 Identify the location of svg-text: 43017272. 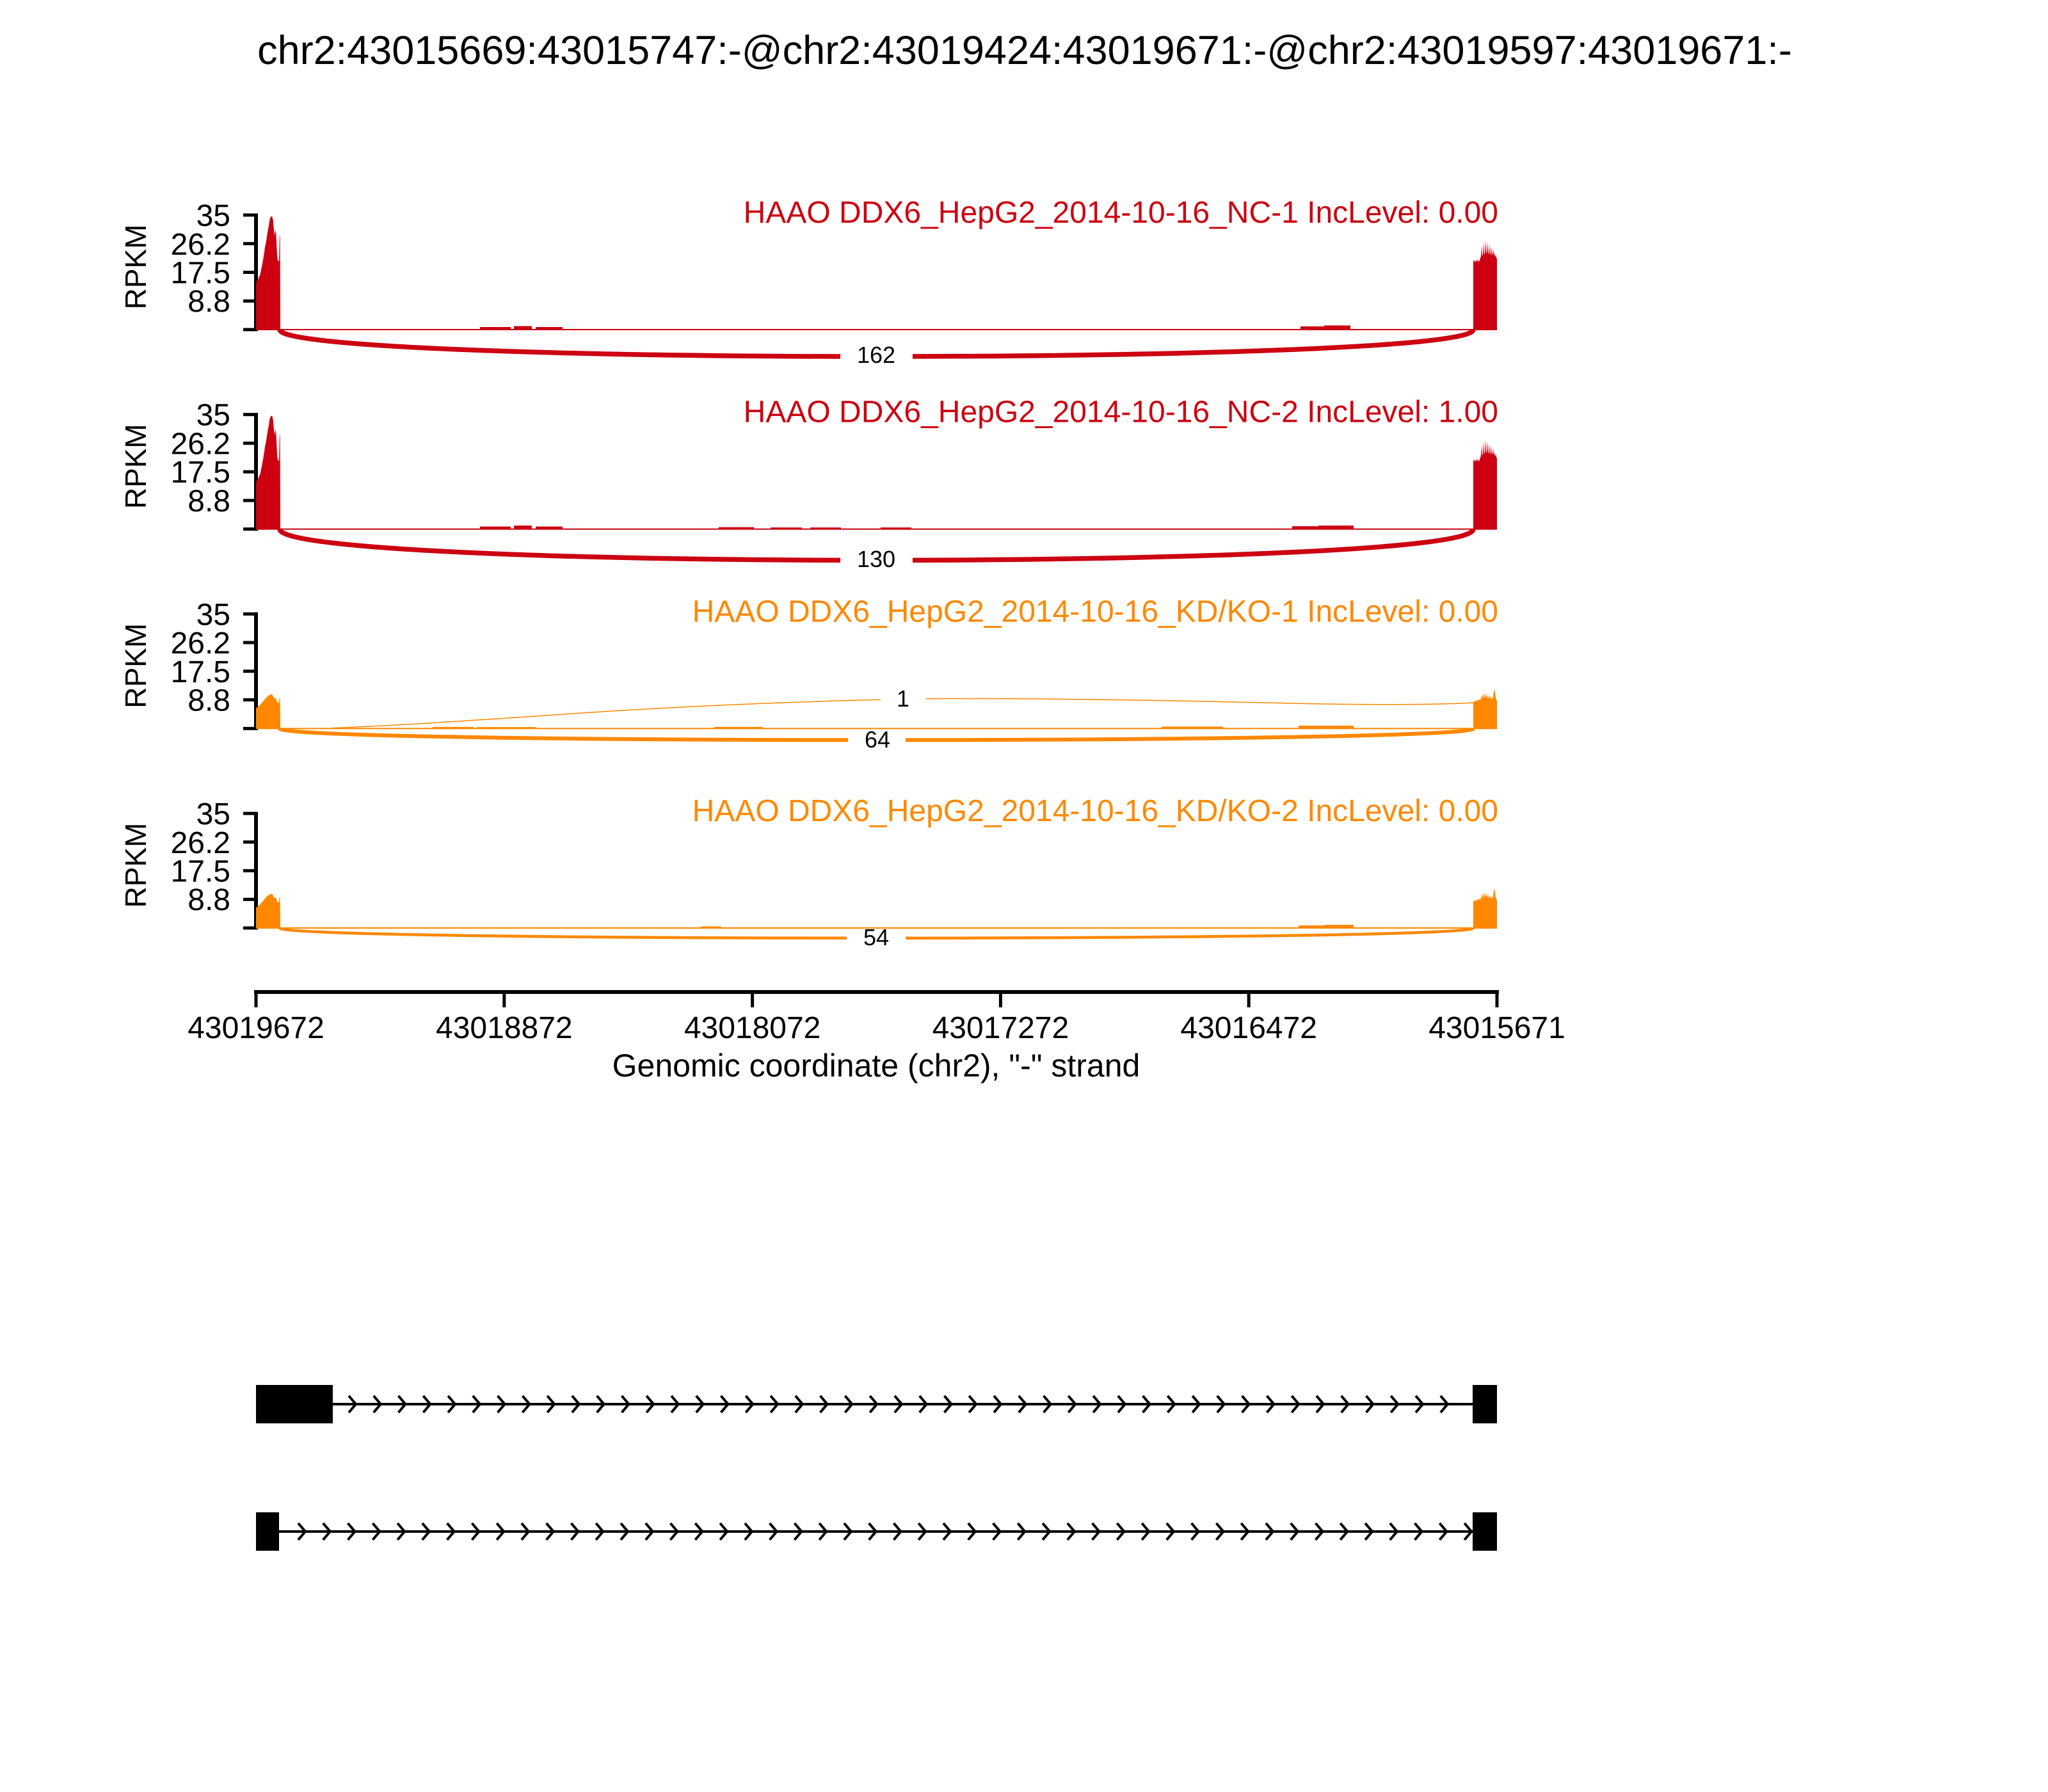
(1000, 1028).